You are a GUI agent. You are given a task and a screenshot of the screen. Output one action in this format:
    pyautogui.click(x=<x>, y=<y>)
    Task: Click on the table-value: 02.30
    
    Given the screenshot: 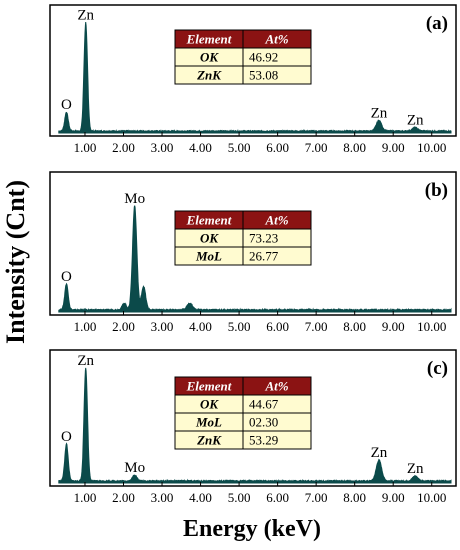 What is the action you would take?
    pyautogui.click(x=263, y=422)
    